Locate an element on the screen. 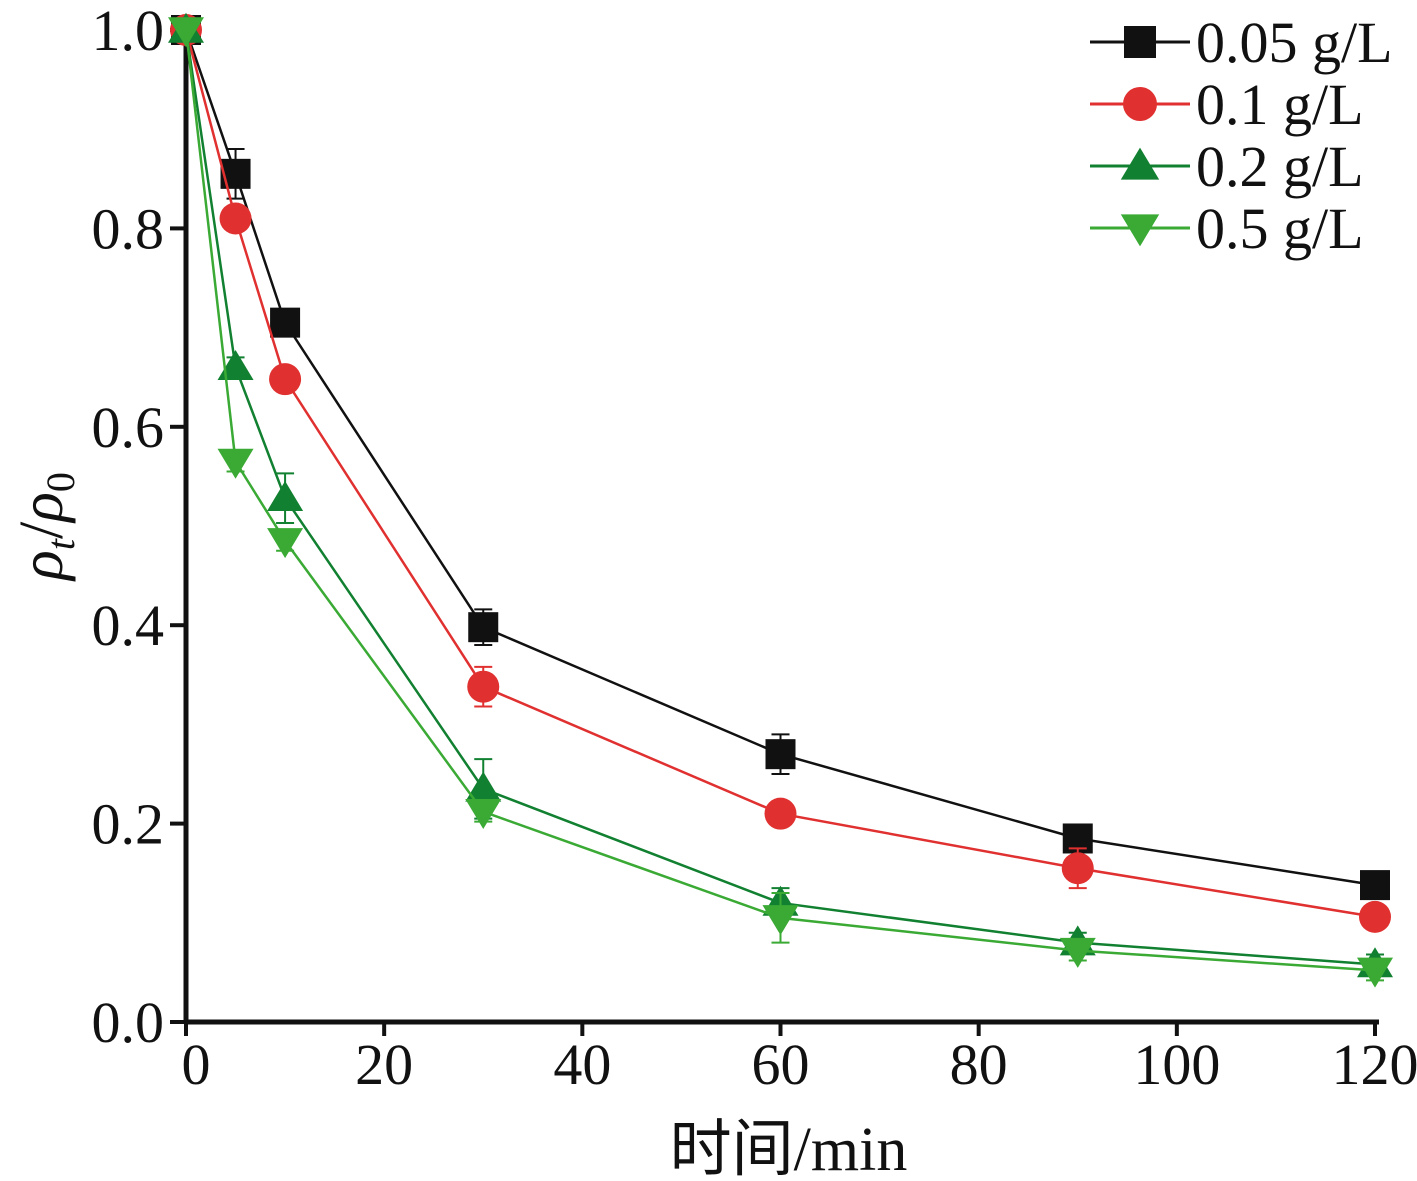 The width and height of the screenshot is (1417, 1181). y-axis-title: ρt/ρ0 is located at coordinates (45, 527).